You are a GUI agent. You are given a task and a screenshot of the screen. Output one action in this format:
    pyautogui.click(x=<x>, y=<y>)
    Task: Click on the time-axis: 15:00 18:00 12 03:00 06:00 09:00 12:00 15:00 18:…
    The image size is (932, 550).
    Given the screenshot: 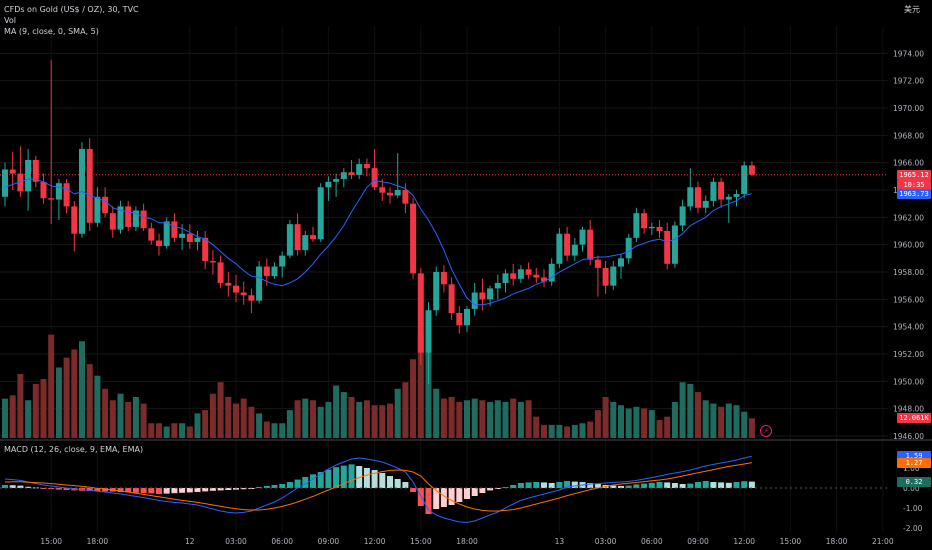 What is the action you would take?
    pyautogui.click(x=466, y=541)
    